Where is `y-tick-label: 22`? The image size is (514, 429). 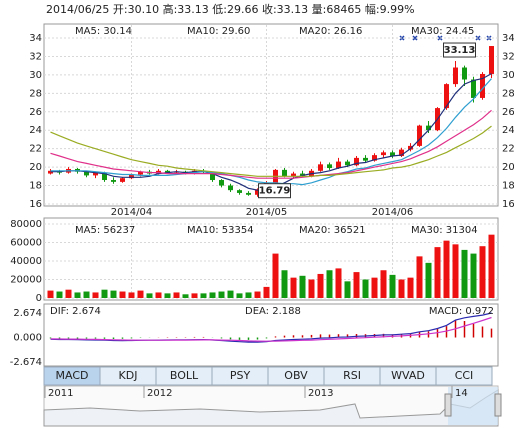 y-tick-label: 22 is located at coordinates (35, 149).